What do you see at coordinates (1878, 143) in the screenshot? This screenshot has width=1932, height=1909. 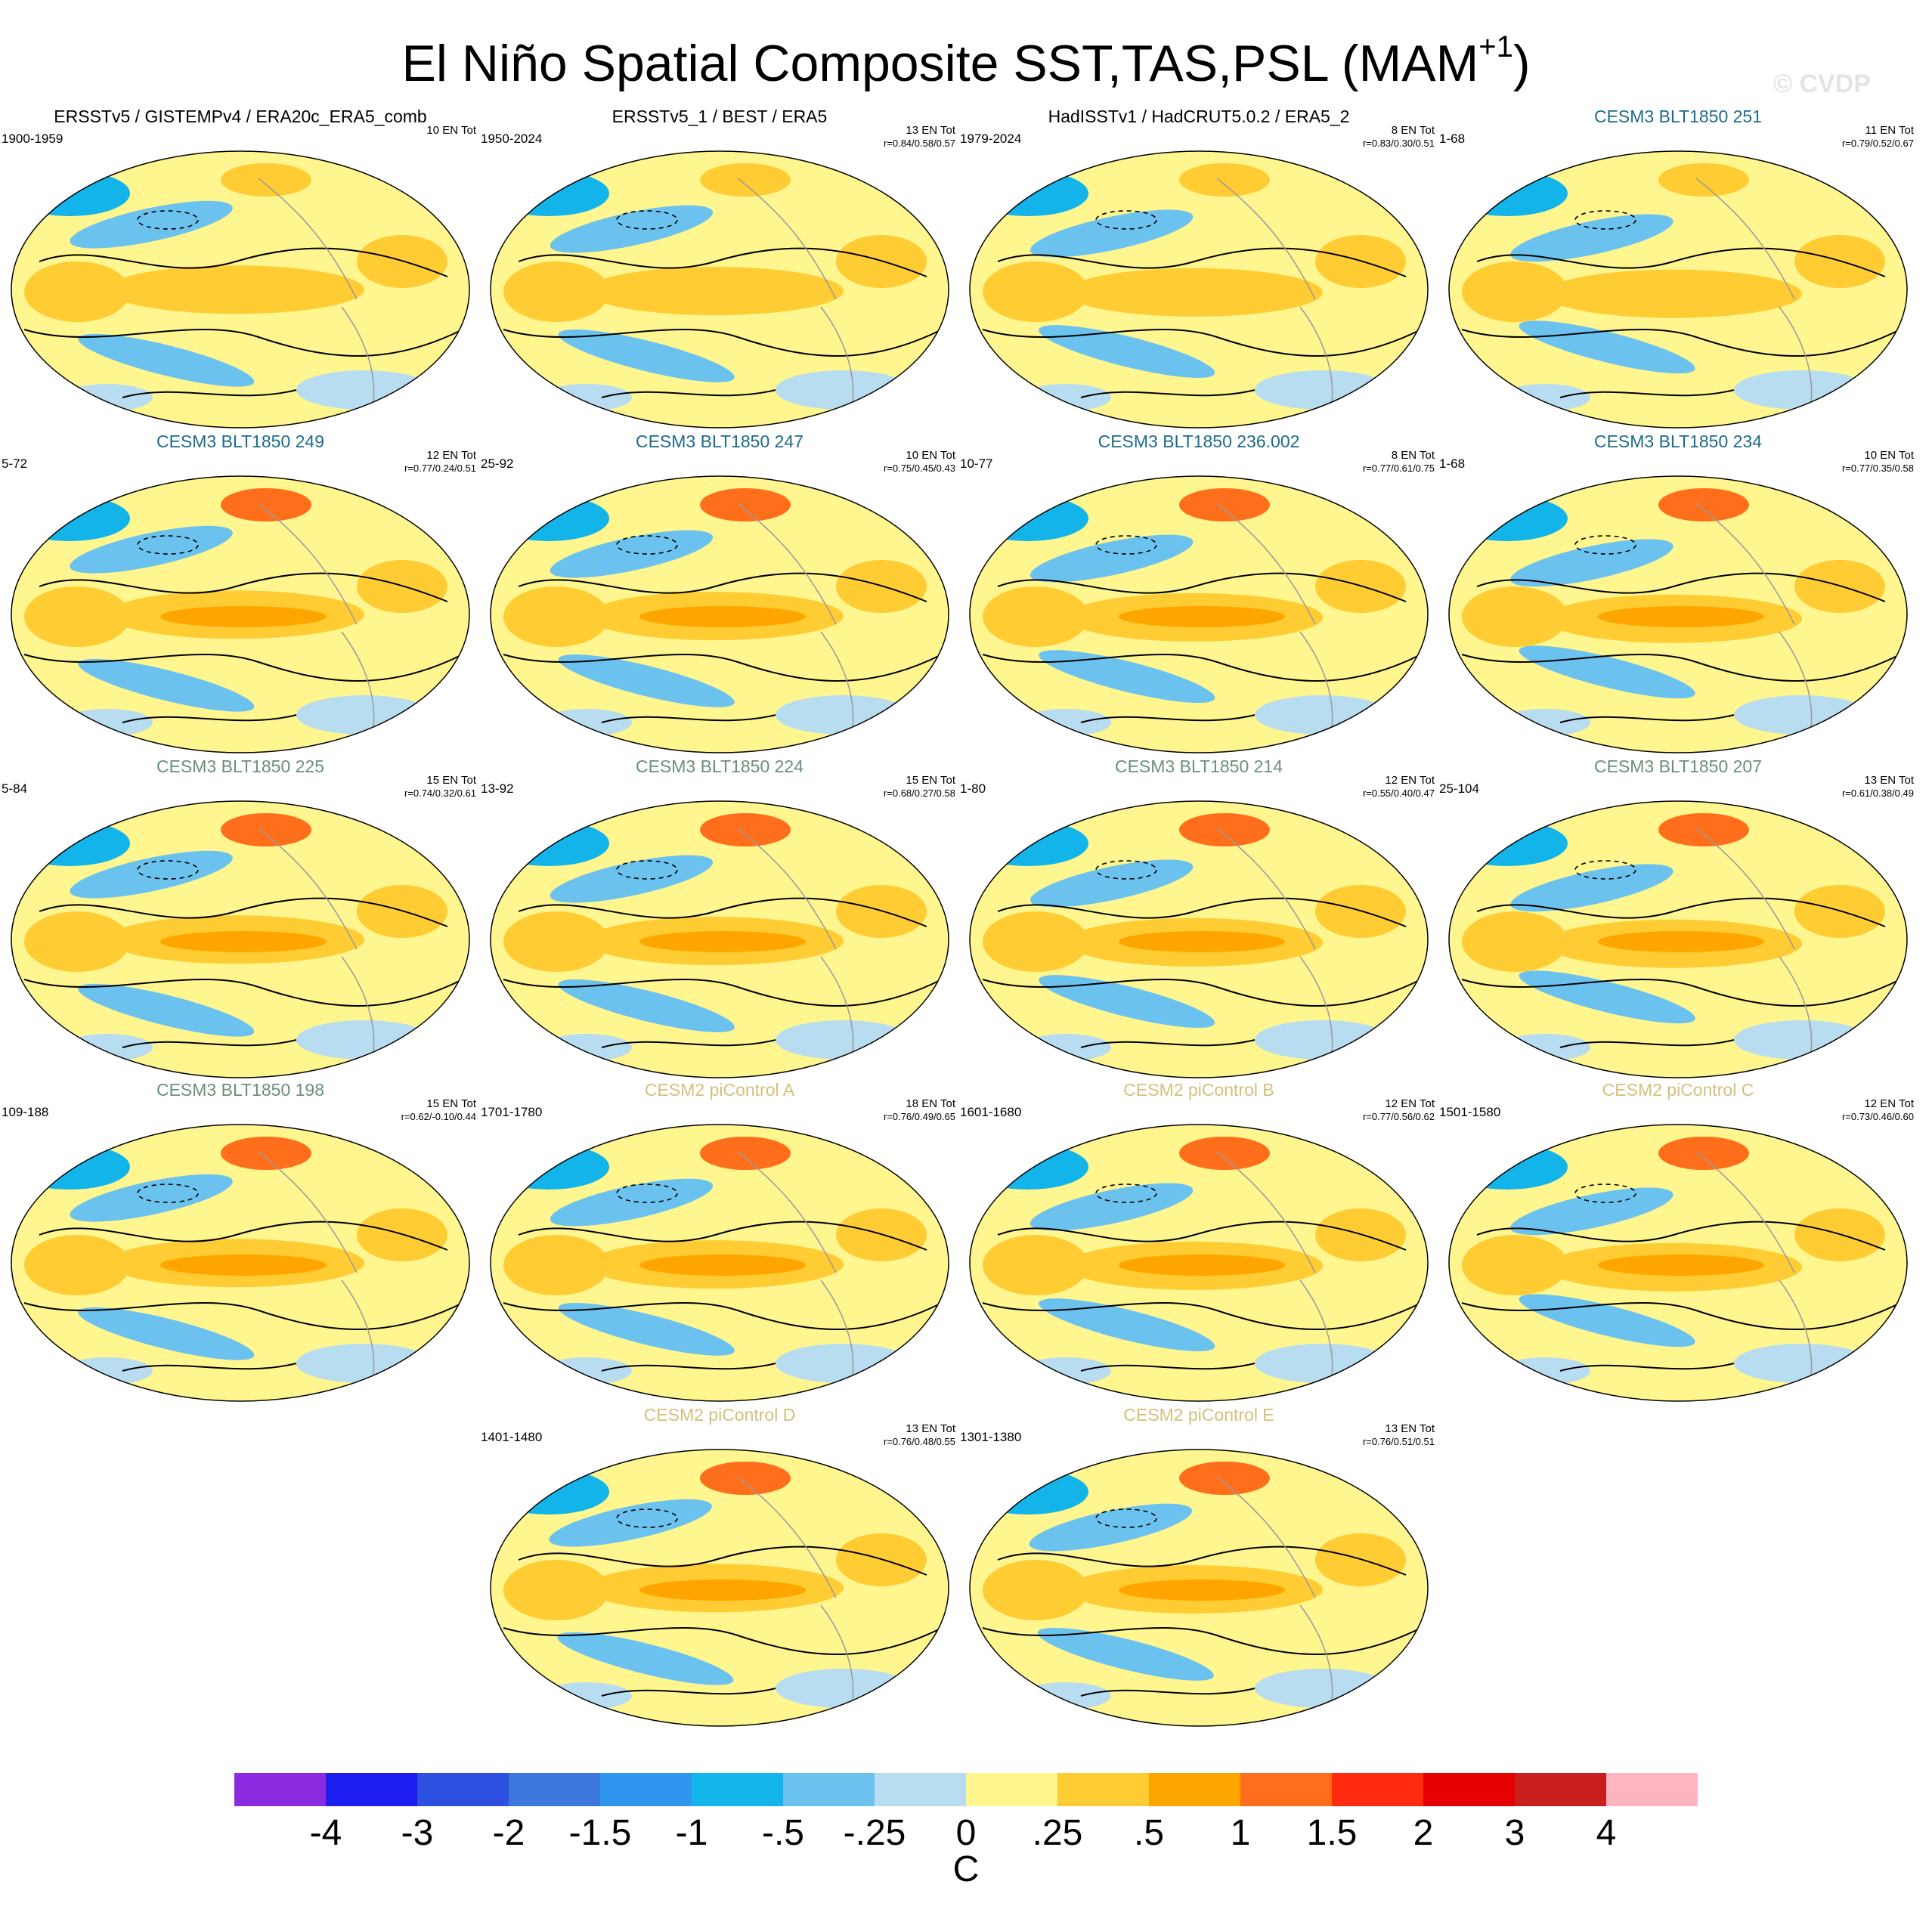 I see `panel-correlation: r=0.79/0.52/0.67` at bounding box center [1878, 143].